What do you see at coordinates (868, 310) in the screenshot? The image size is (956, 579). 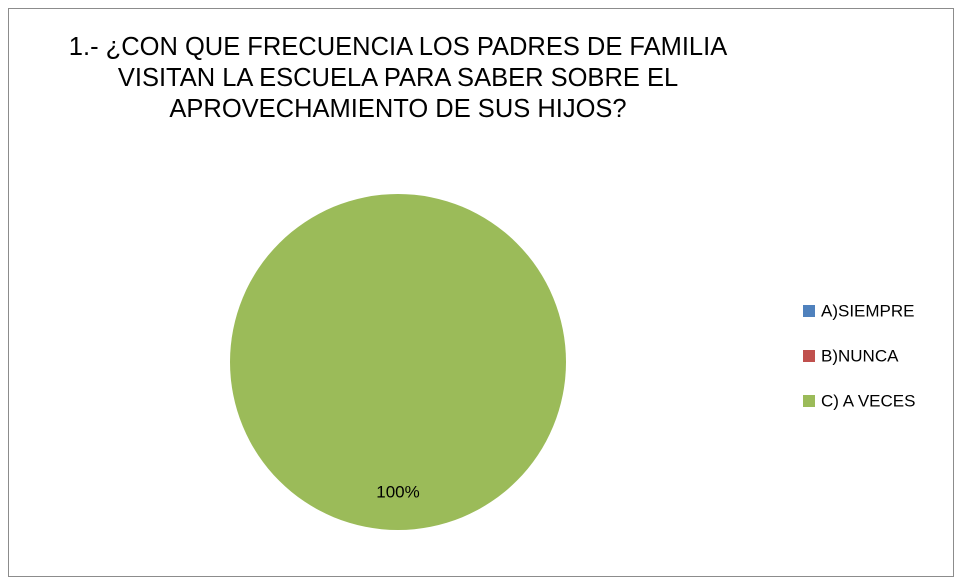 I see `legend-label: A)SIEMPRE` at bounding box center [868, 310].